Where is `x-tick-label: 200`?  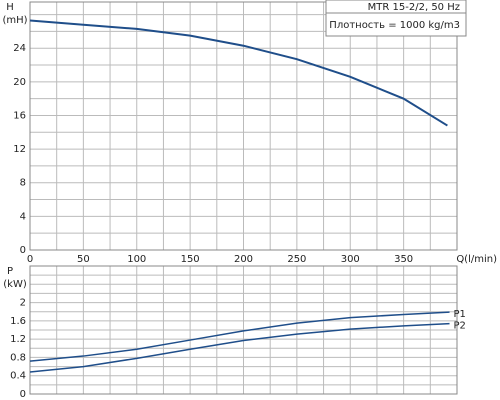
x-tick-label: 200 is located at coordinates (243, 259).